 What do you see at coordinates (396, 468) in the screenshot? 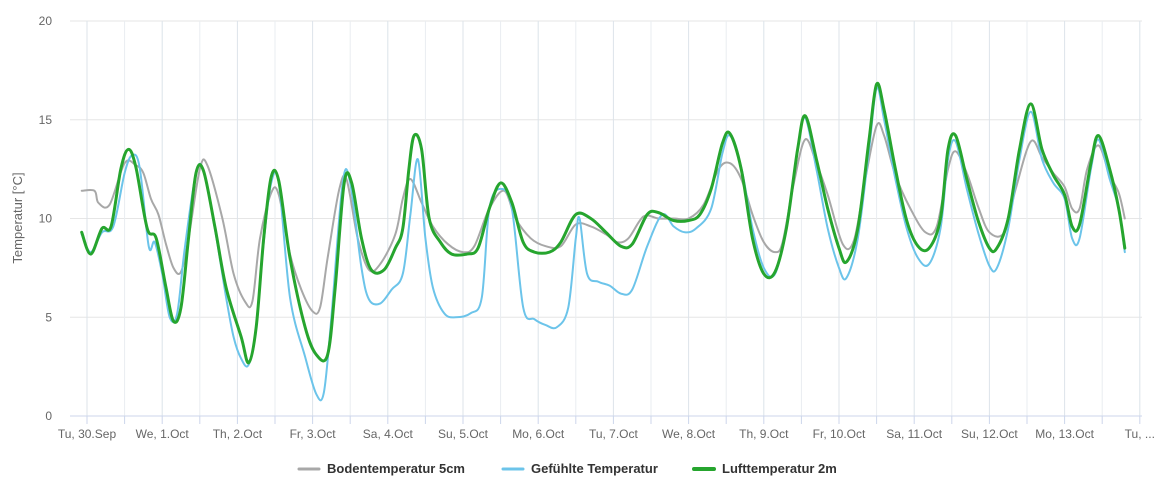
I see `legend-label: Bodentemperatur 5cm` at bounding box center [396, 468].